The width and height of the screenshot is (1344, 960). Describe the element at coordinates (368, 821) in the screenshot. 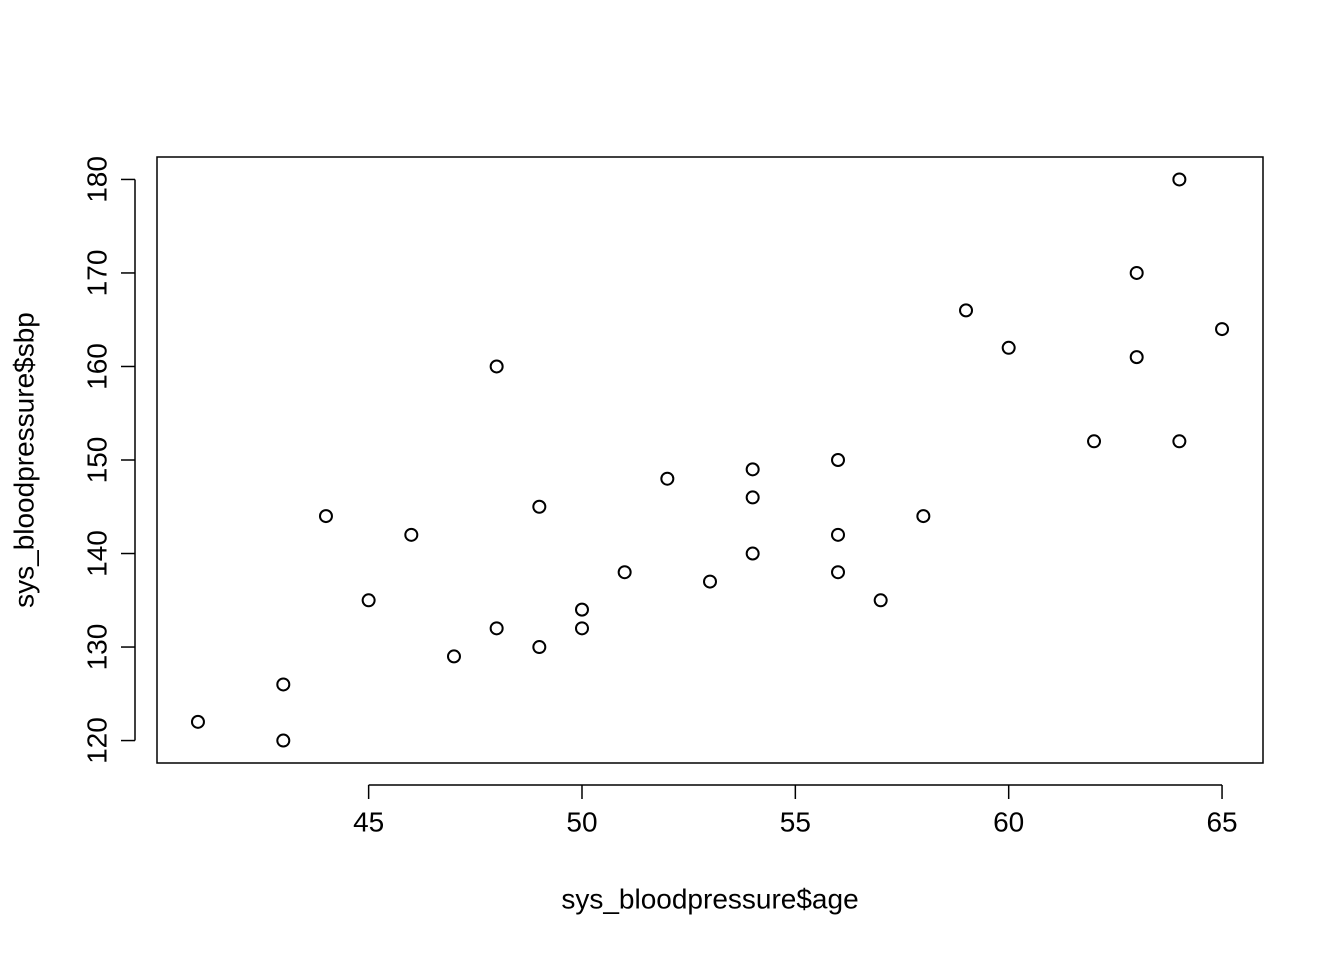

I see `x-tick-label: 45` at that location.